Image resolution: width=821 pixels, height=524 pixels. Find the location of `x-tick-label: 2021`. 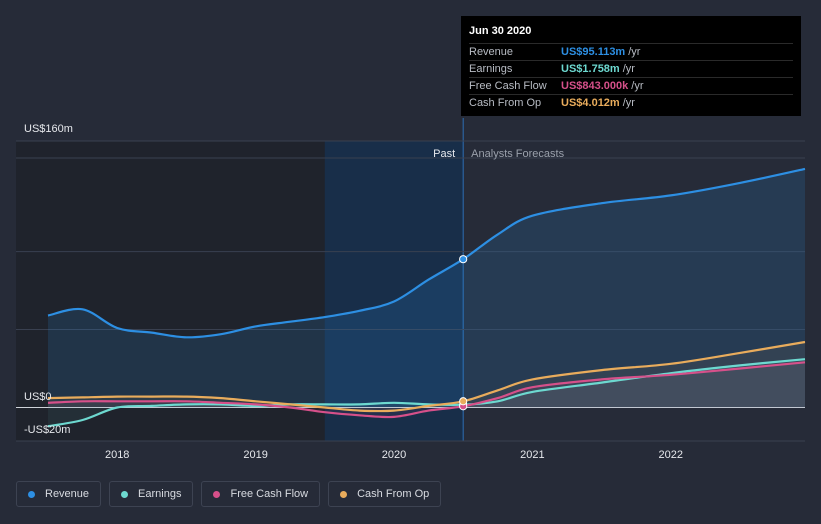

x-tick-label: 2021 is located at coordinates (532, 455).